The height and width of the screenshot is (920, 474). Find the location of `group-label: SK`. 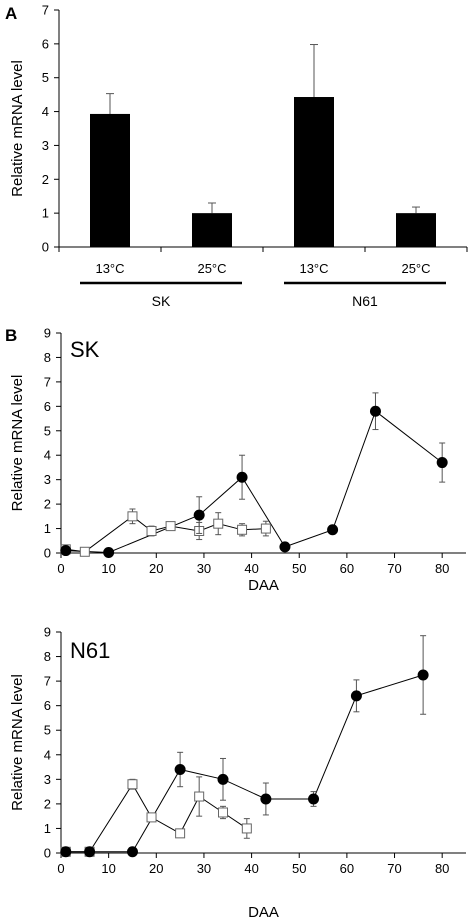

group-label: SK is located at coordinates (161, 301).